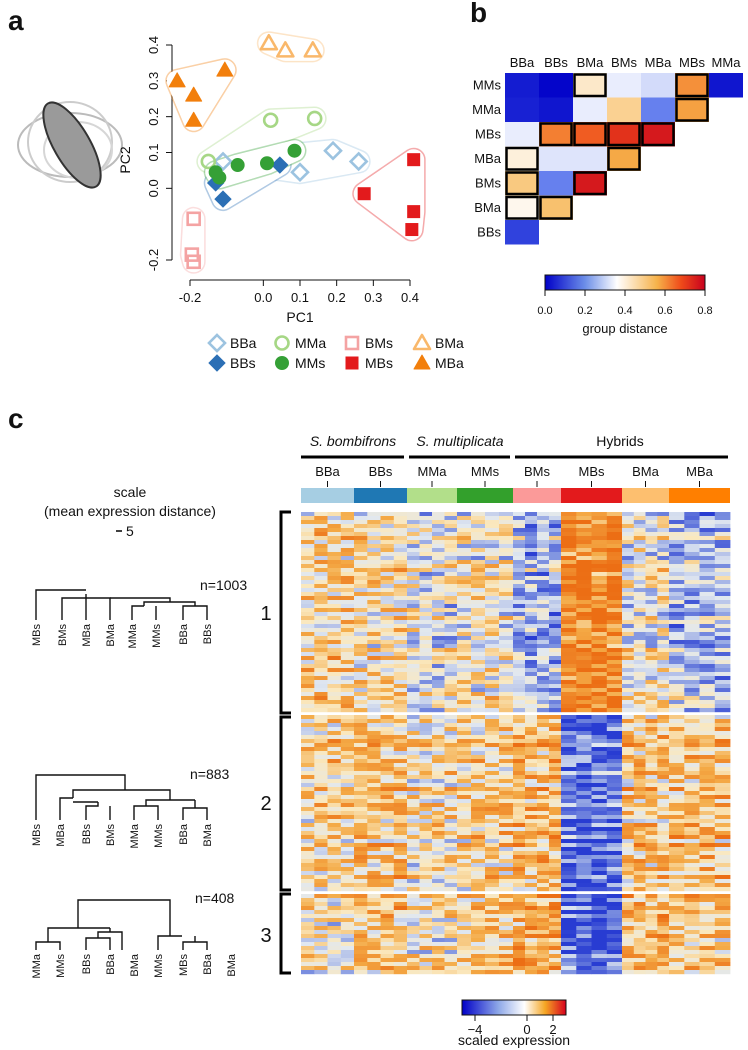  What do you see at coordinates (380, 495) in the screenshot?
I see `group-color-BBs` at bounding box center [380, 495].